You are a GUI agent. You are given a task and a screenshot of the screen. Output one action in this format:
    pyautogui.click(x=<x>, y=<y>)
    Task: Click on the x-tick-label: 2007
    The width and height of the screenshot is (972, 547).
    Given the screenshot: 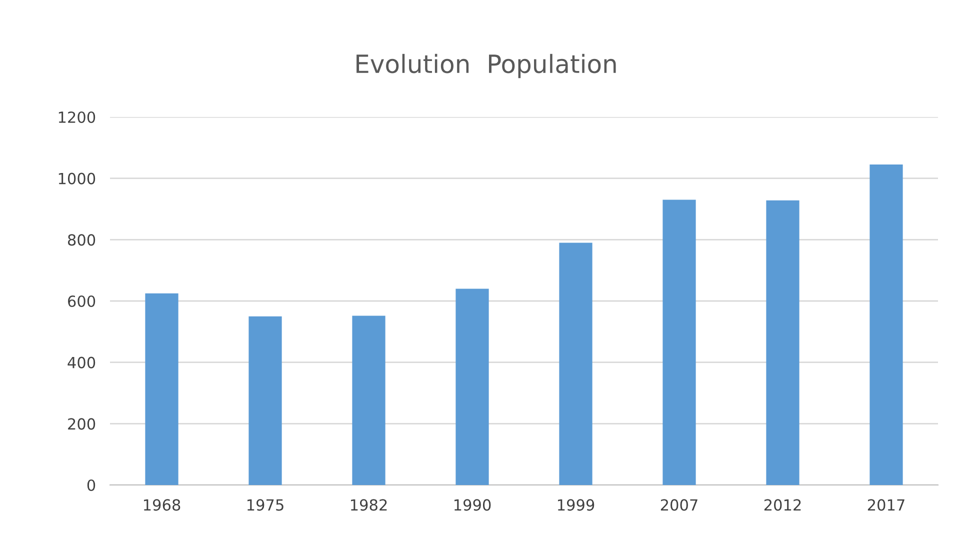 What is the action you would take?
    pyautogui.click(x=679, y=505)
    